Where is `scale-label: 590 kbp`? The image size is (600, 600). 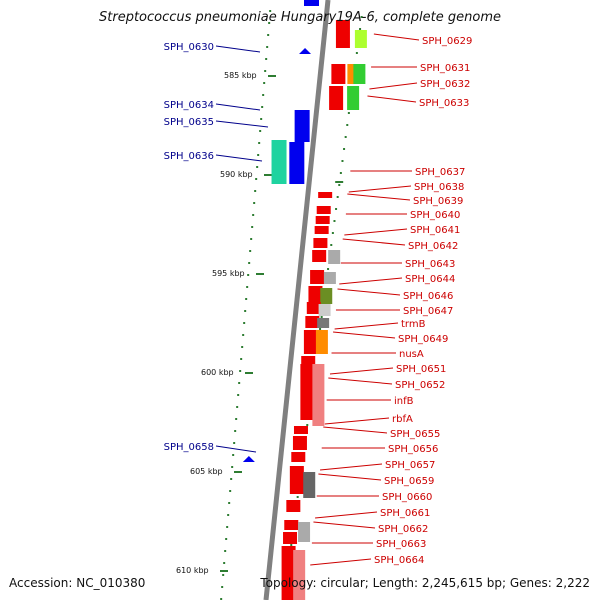 scale-label: 590 kbp is located at coordinates (236, 174).